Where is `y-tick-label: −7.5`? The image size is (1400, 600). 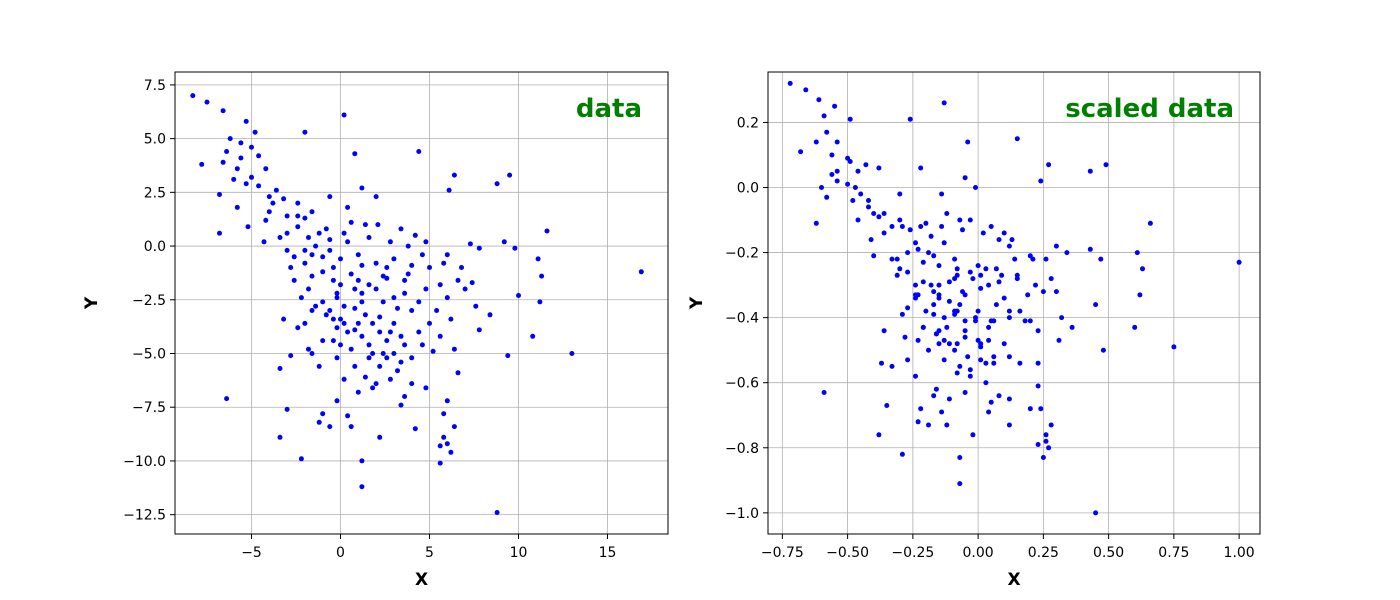
y-tick-label: −7.5 is located at coordinates (149, 408).